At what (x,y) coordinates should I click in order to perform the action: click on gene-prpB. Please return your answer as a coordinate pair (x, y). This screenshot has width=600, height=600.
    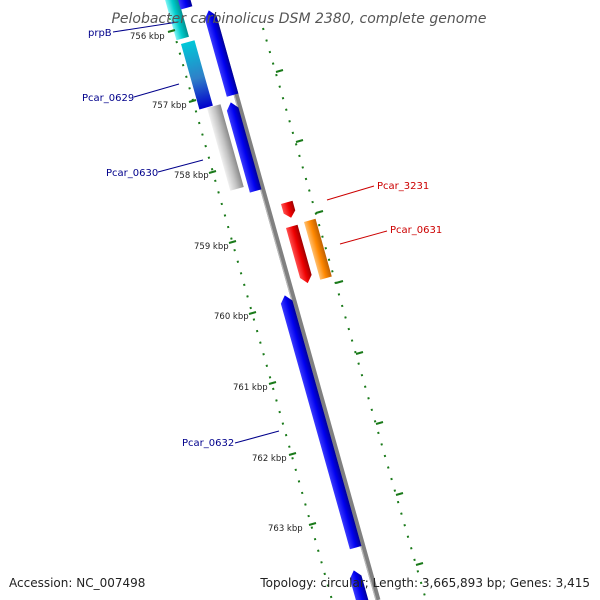
    Looking at the image, I should click on (176, 20).